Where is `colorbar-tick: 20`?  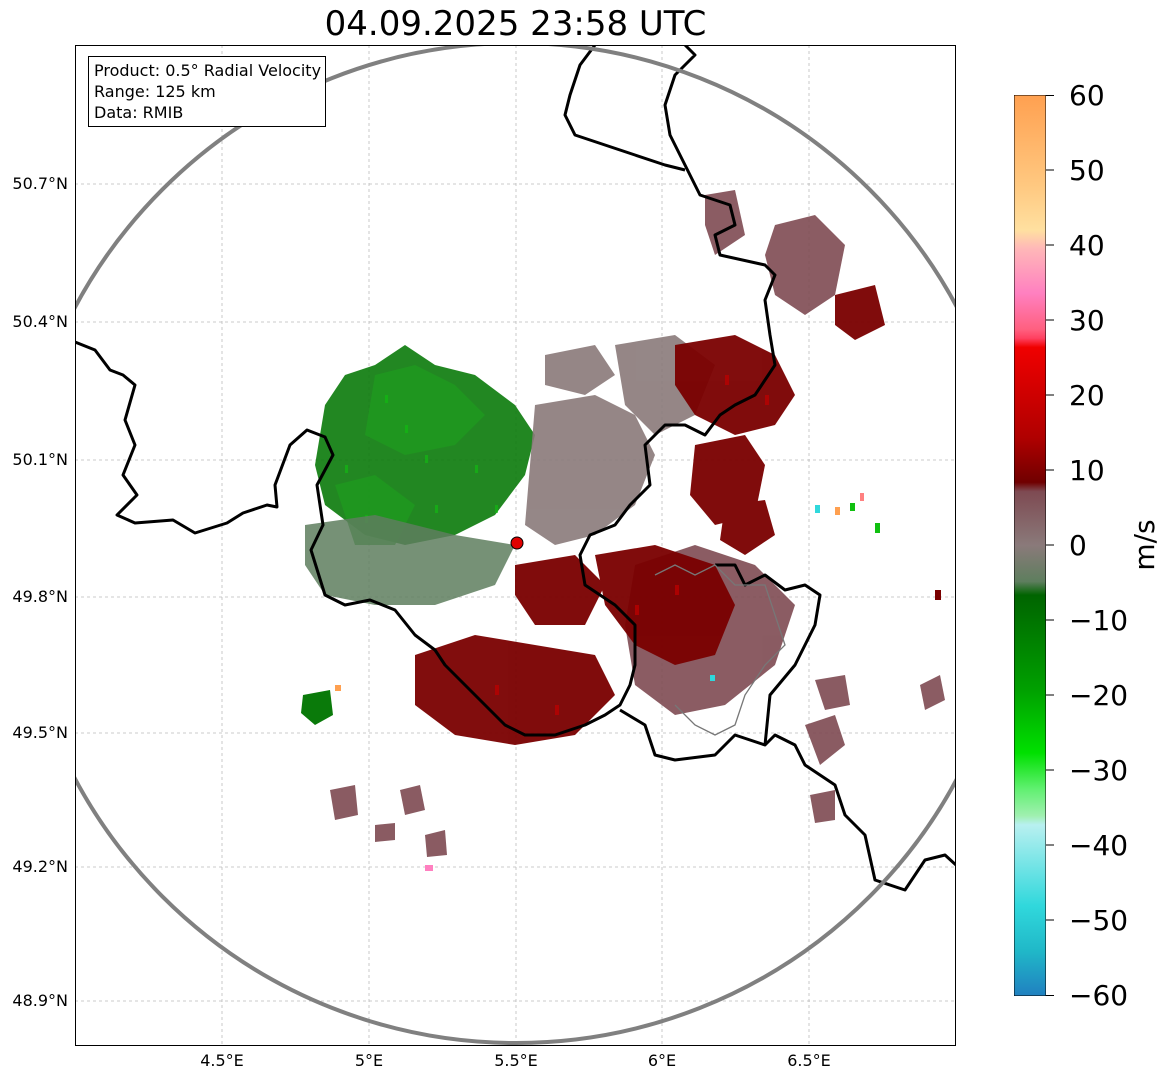
colorbar-tick: 20 is located at coordinates (1087, 395).